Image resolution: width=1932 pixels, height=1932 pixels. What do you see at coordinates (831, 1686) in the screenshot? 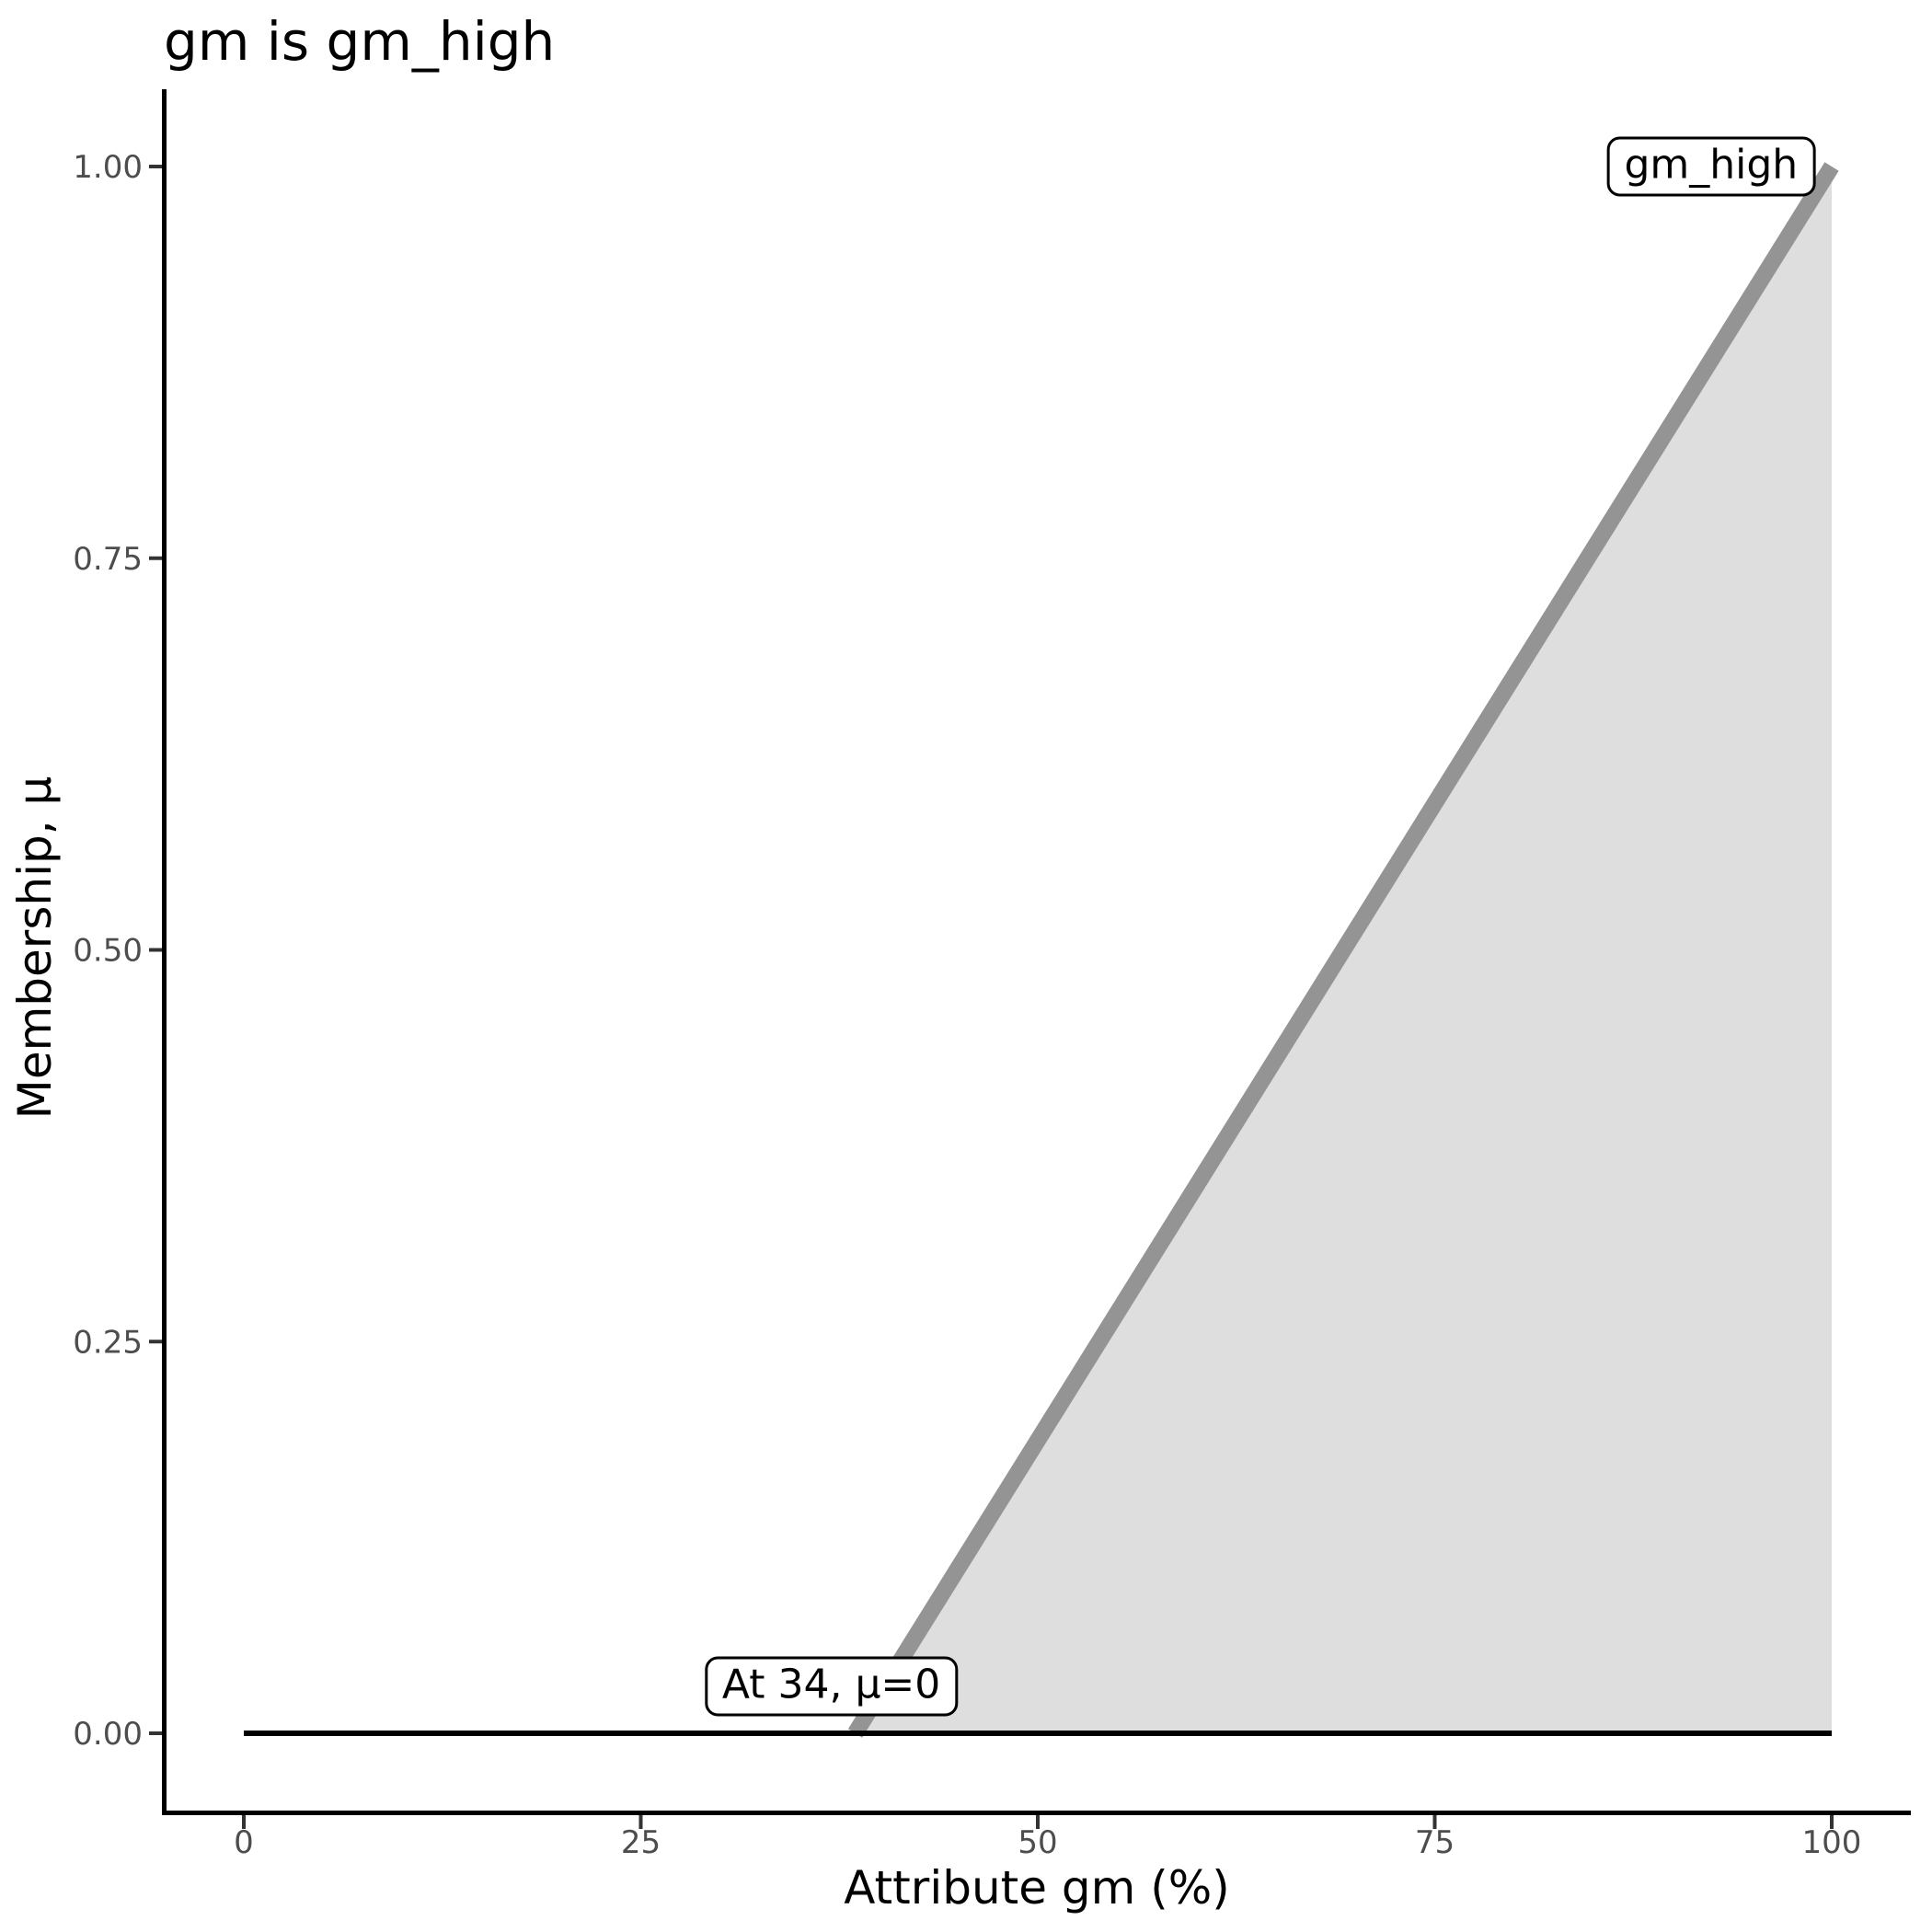
I see `annotation-zero-crossing-label: At 34, μ=0` at bounding box center [831, 1686].